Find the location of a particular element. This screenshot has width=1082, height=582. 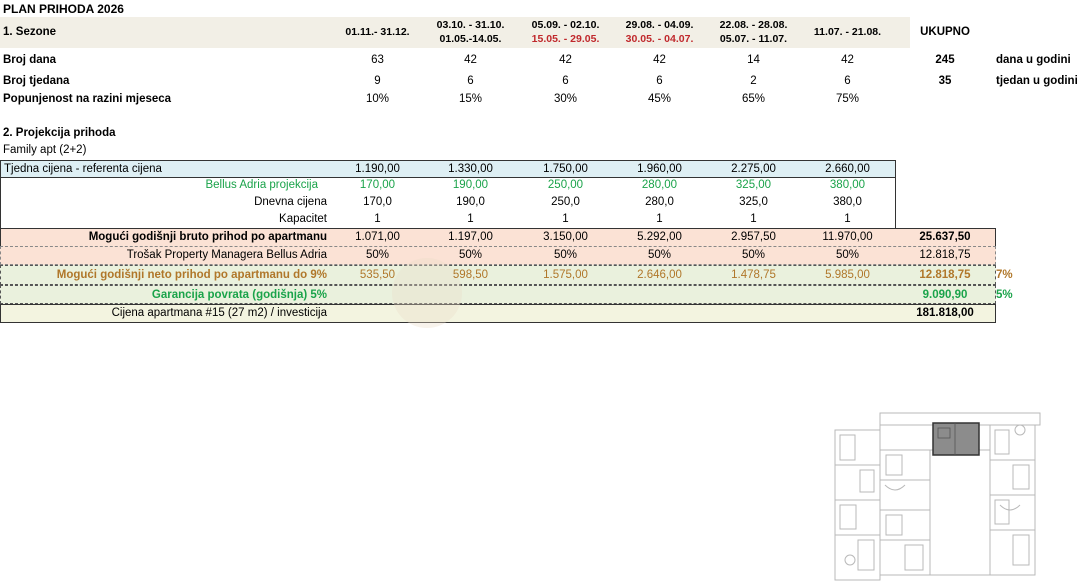

cell: 30% is located at coordinates (565, 99).